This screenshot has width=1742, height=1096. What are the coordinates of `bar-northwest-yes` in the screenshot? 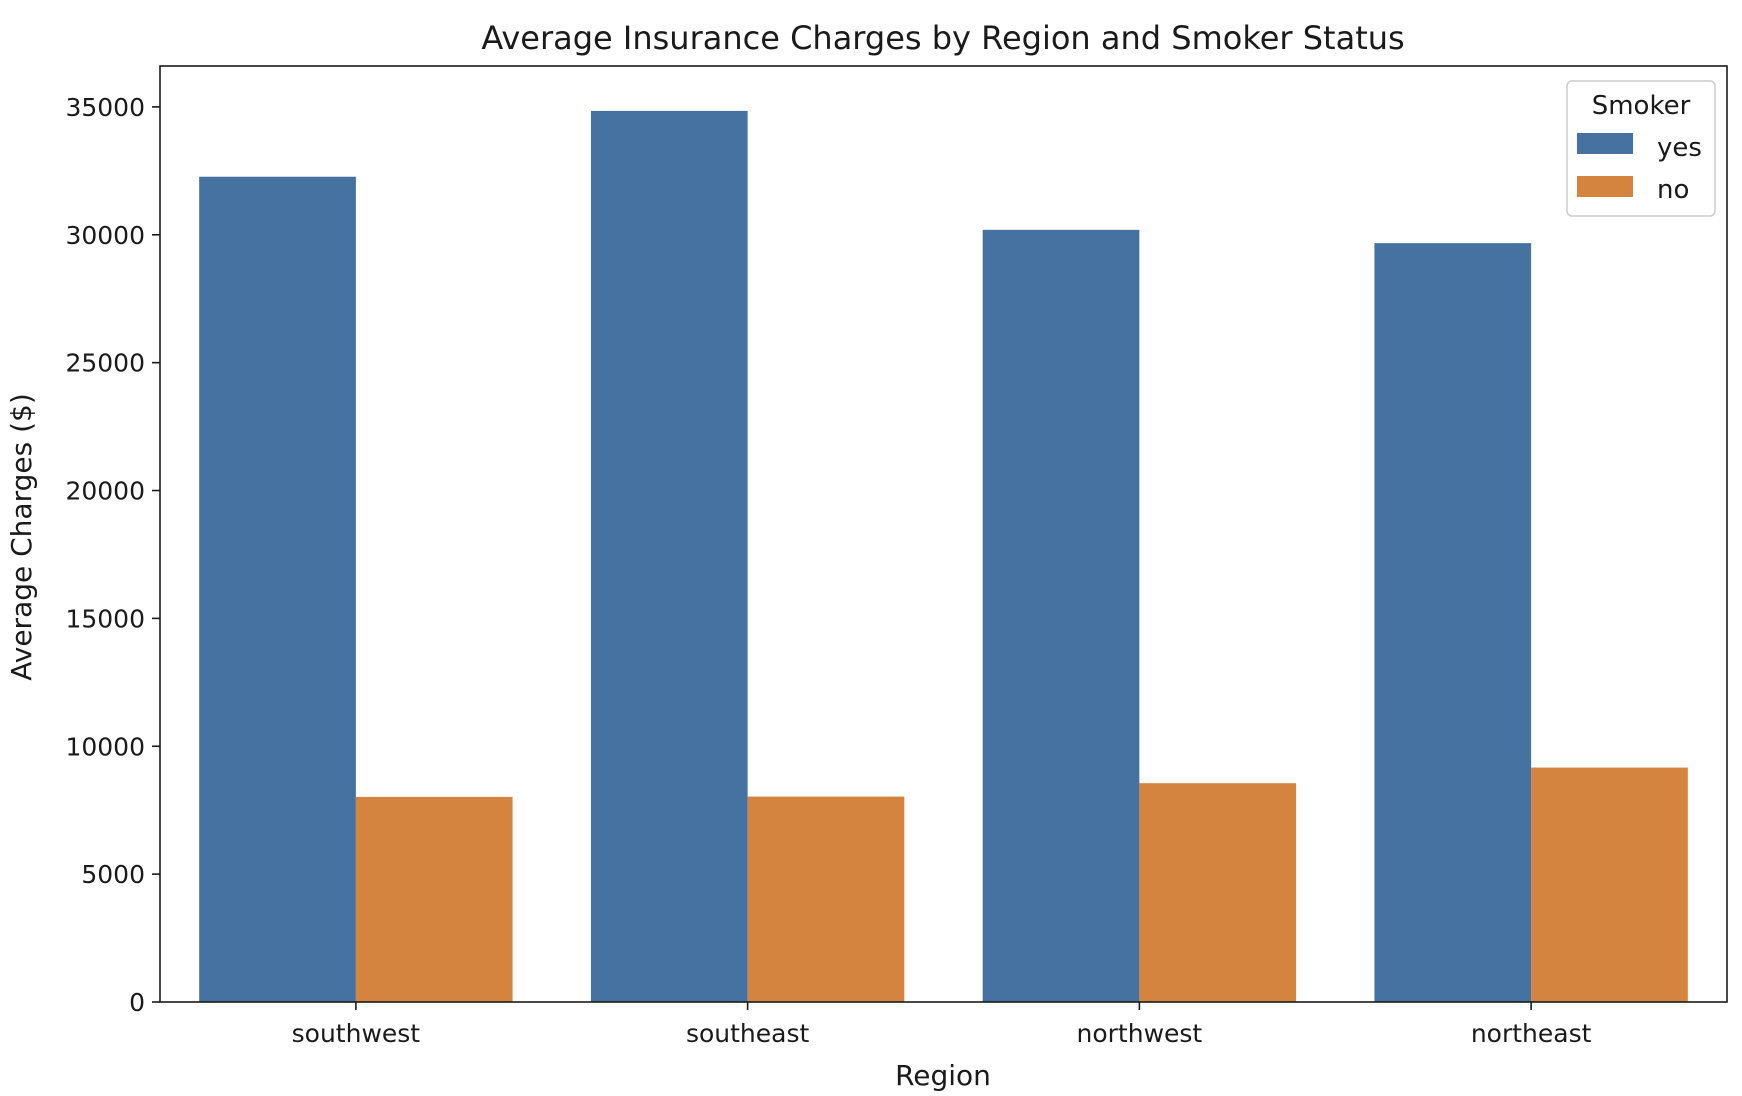 It's located at (1061, 616).